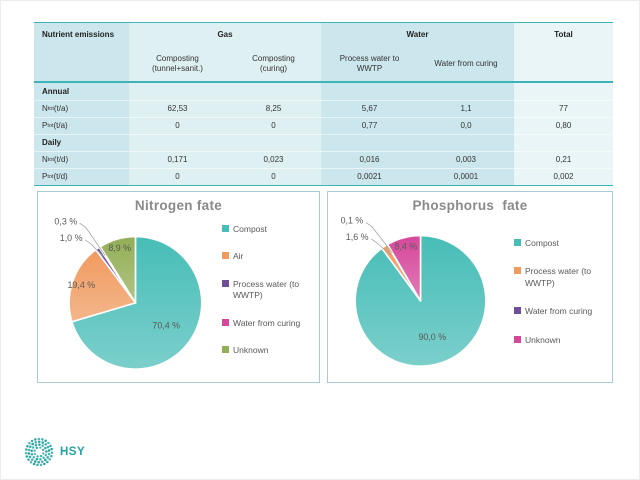 This screenshot has width=640, height=480. What do you see at coordinates (369, 159) in the screenshot?
I see `table-cell: 0,016` at bounding box center [369, 159].